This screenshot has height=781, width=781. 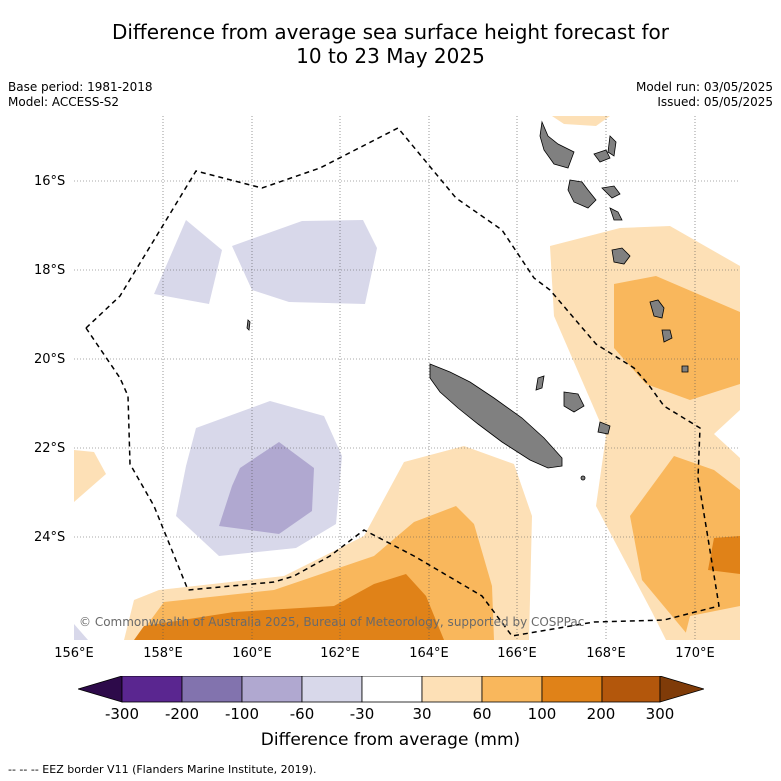 I want to click on lat-label-18s: 18°S, so click(x=50, y=270).